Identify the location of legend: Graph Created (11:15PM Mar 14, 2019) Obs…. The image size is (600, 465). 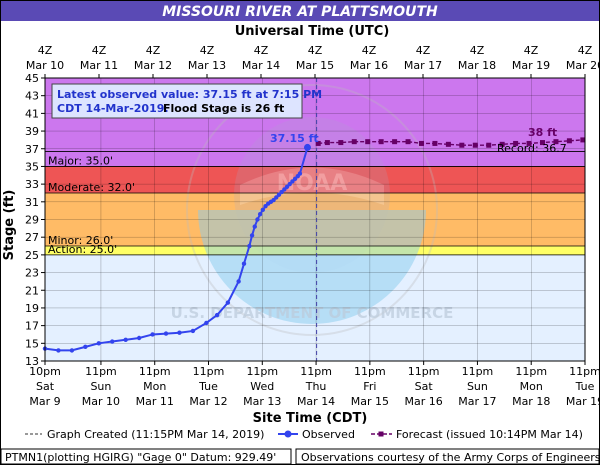
(304, 434).